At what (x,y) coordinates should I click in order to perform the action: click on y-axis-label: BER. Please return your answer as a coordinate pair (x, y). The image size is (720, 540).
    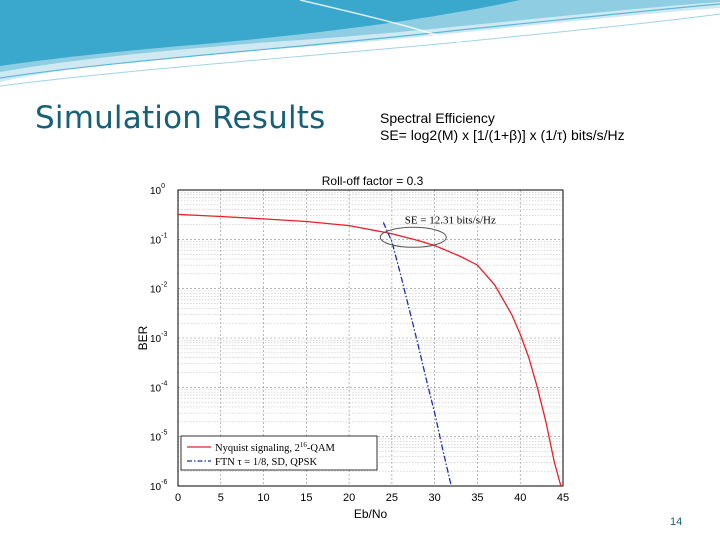
    Looking at the image, I should click on (143, 337).